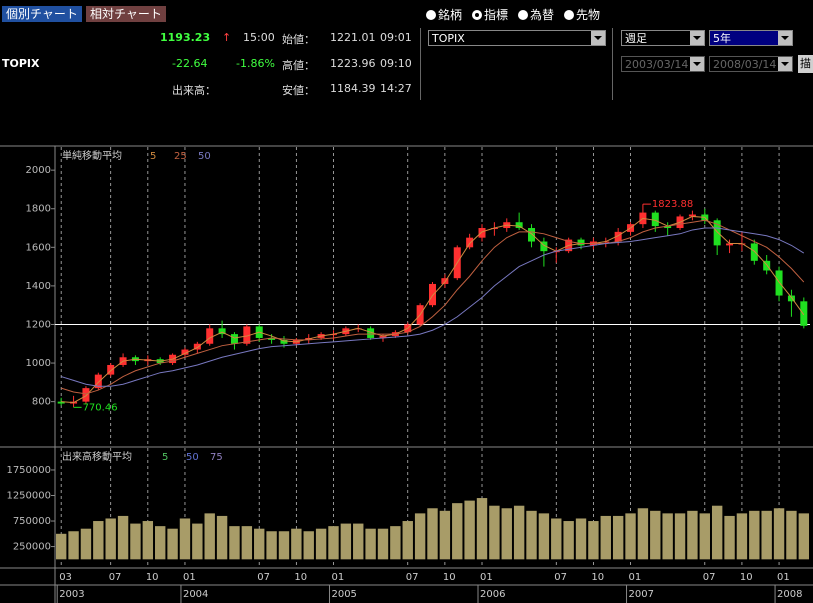  I want to click on to-date: 2008/03/14, so click(751, 64).